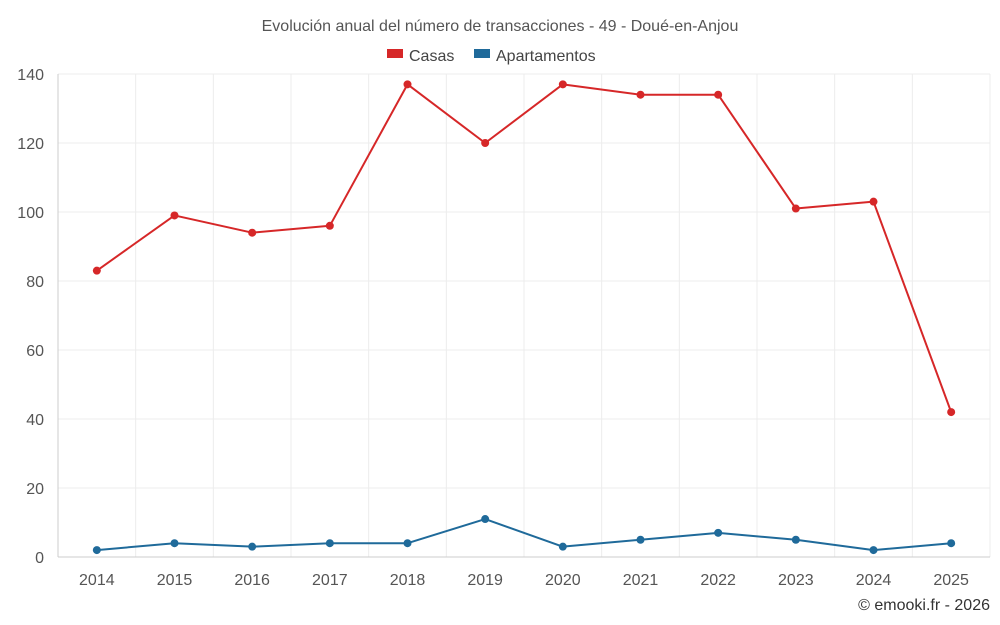  I want to click on data-point-casas: Casas 2024: 103, so click(873, 201).